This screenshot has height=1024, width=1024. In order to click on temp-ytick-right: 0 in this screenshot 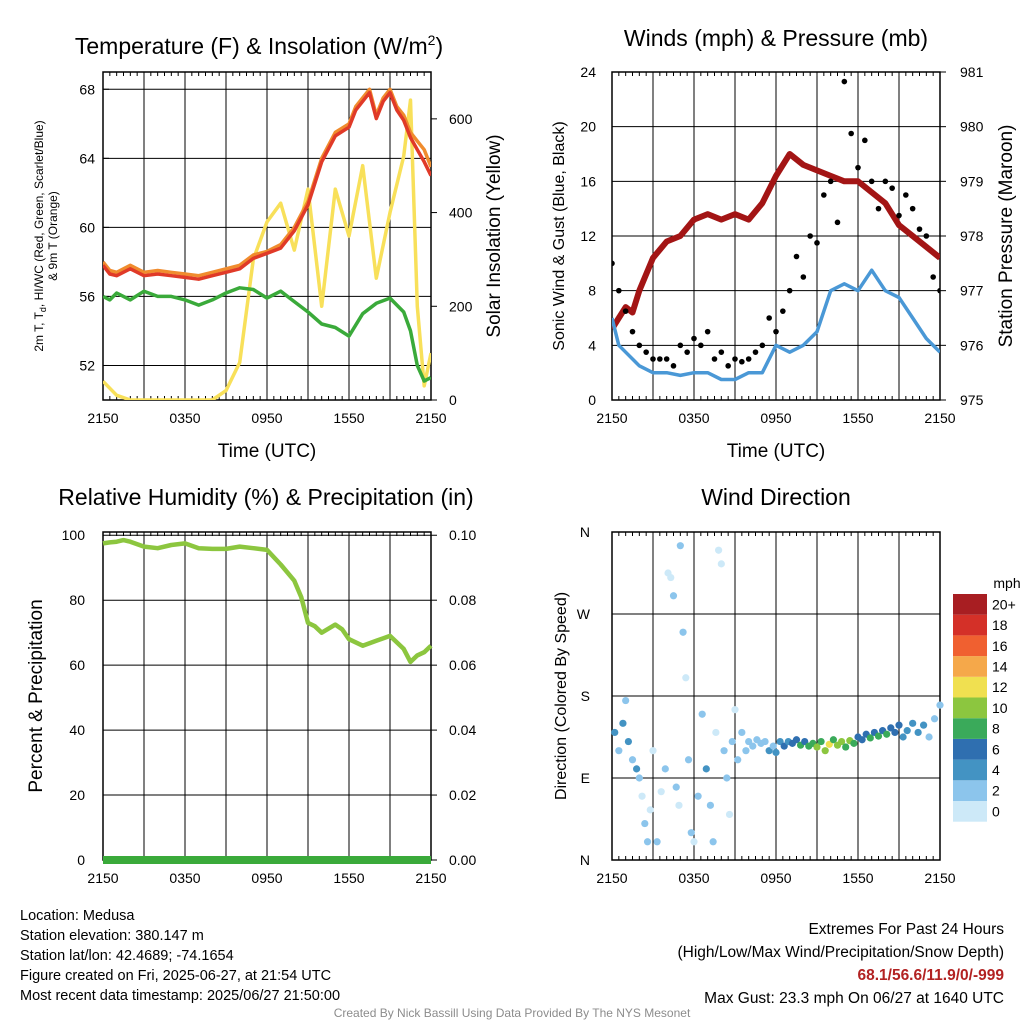, I will do `click(453, 400)`.